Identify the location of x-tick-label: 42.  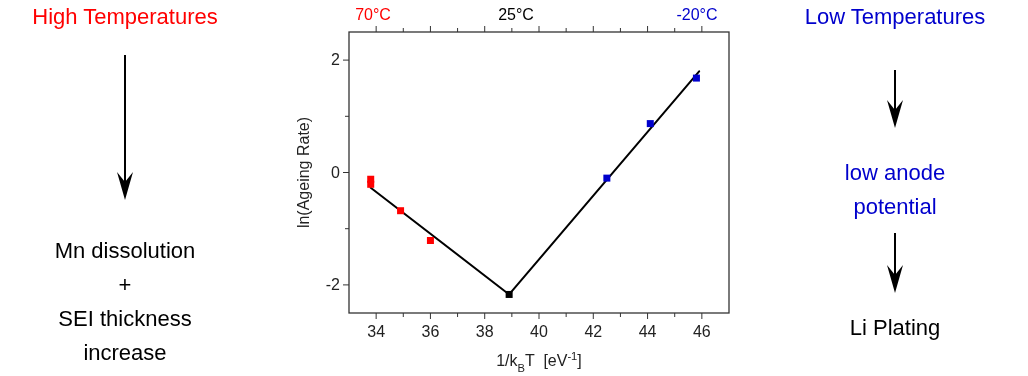
(593, 331).